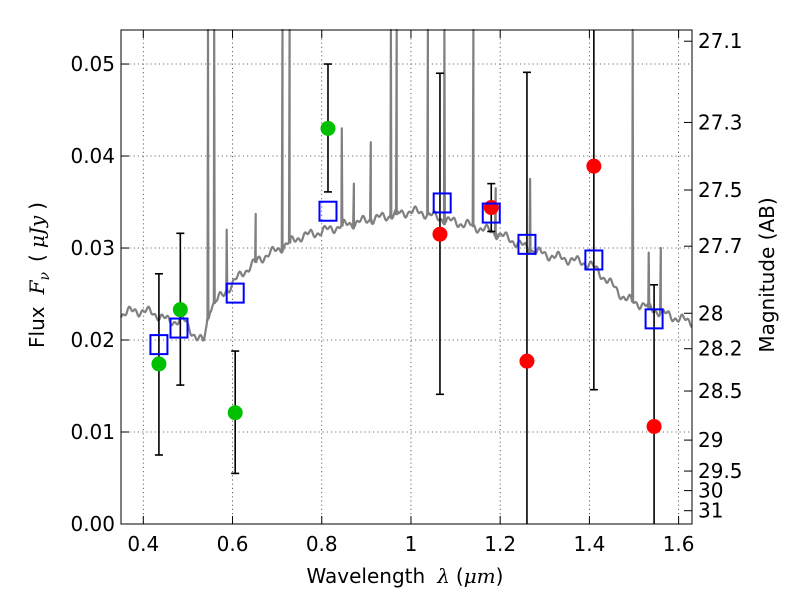  Describe the element at coordinates (720, 122) in the screenshot. I see `y2-tick-label: 27.3` at that location.